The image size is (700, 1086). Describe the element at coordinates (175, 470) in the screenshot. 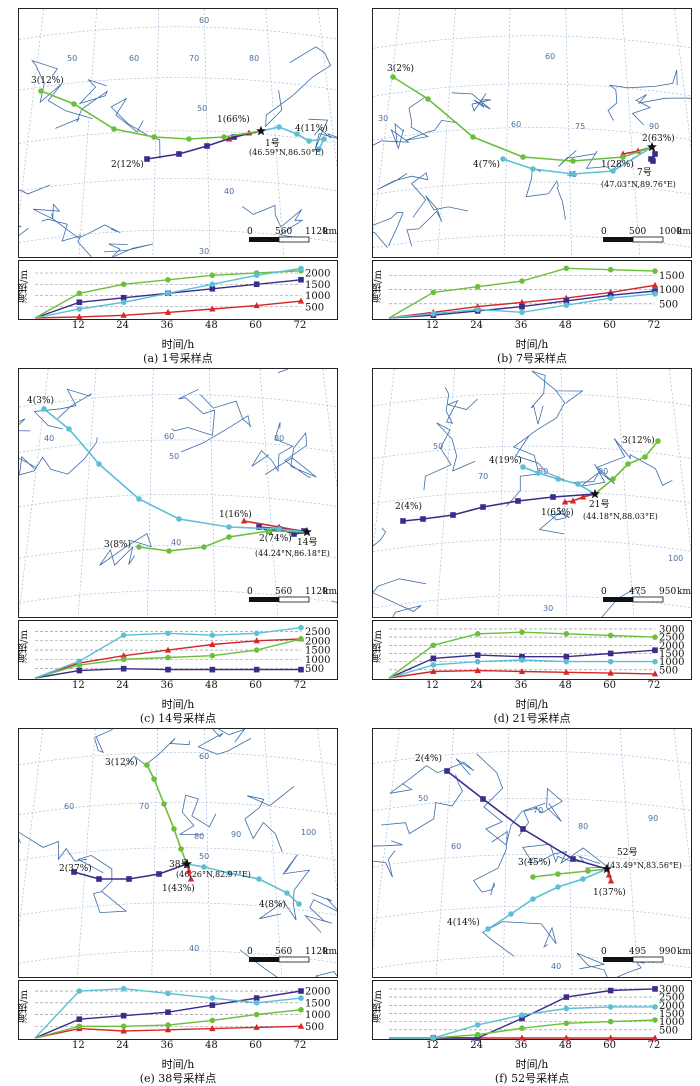

I see `trajectory-4-path` at that location.